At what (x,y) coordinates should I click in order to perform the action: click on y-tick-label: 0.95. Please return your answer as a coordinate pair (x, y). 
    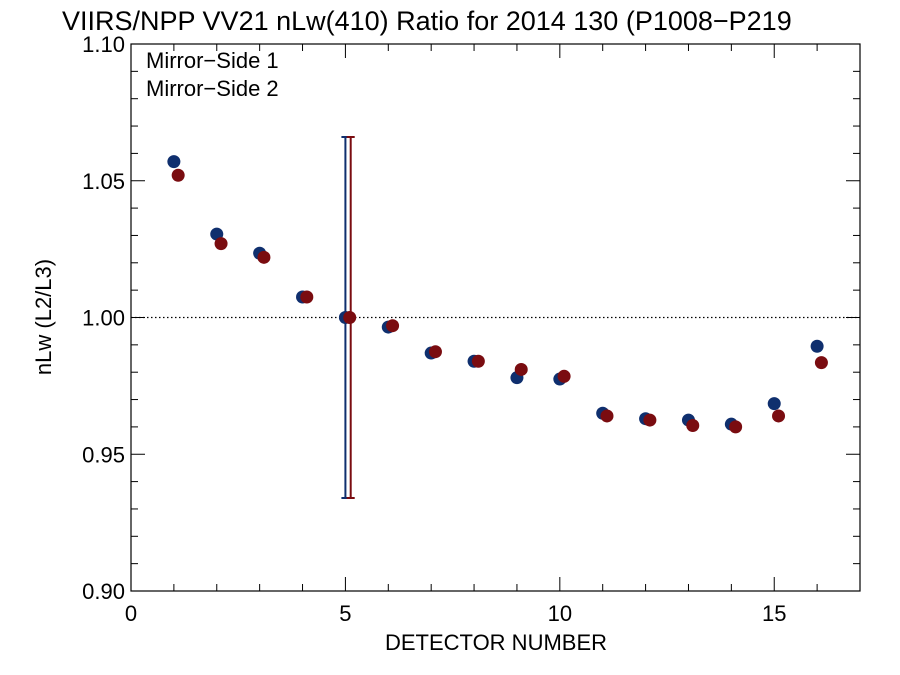
    Looking at the image, I should click on (103, 454).